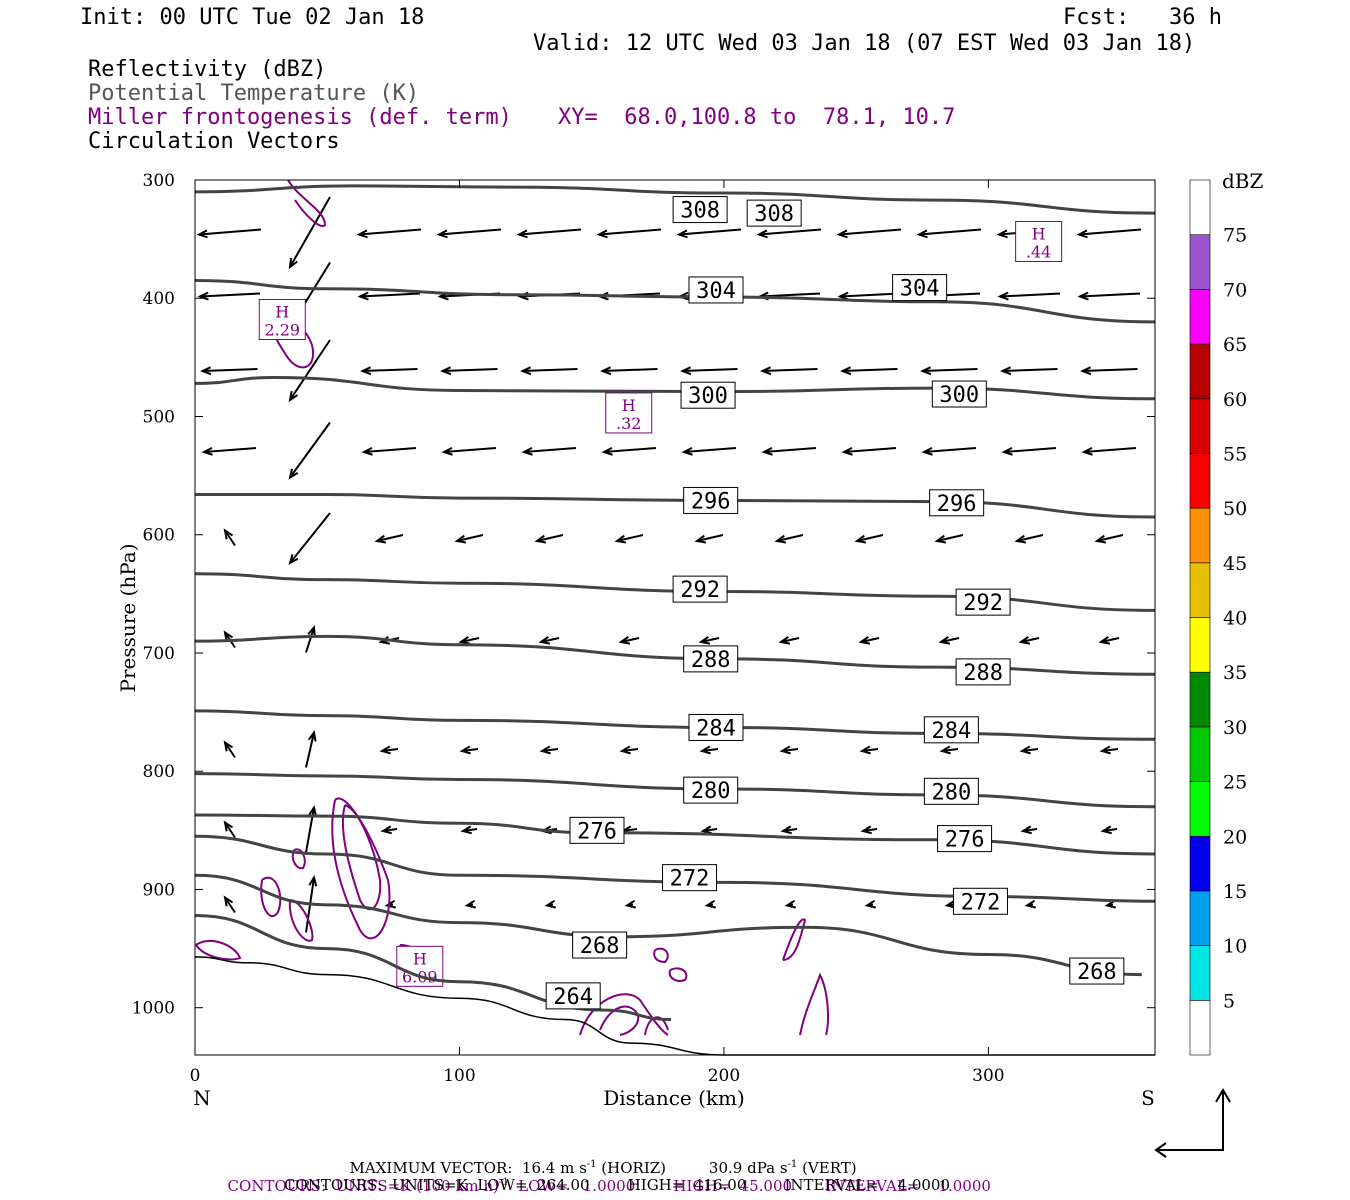  Describe the element at coordinates (195, 1076) in the screenshot. I see `x-tick-label: 0` at that location.